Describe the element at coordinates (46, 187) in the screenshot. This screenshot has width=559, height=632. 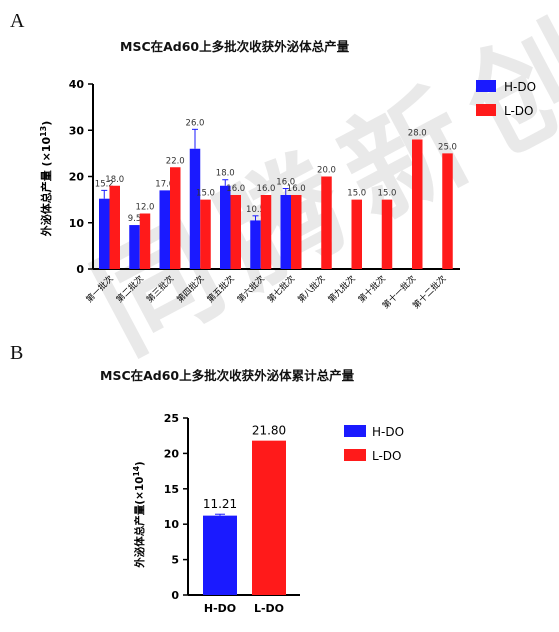
I see `y-axis-label-main: 外泌体总产量 (×10` at that location.